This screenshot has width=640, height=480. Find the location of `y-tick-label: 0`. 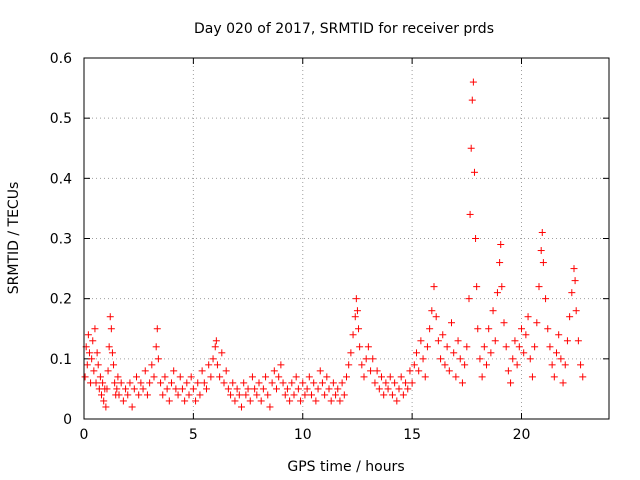

y-tick-label: 0 is located at coordinates (67, 420).